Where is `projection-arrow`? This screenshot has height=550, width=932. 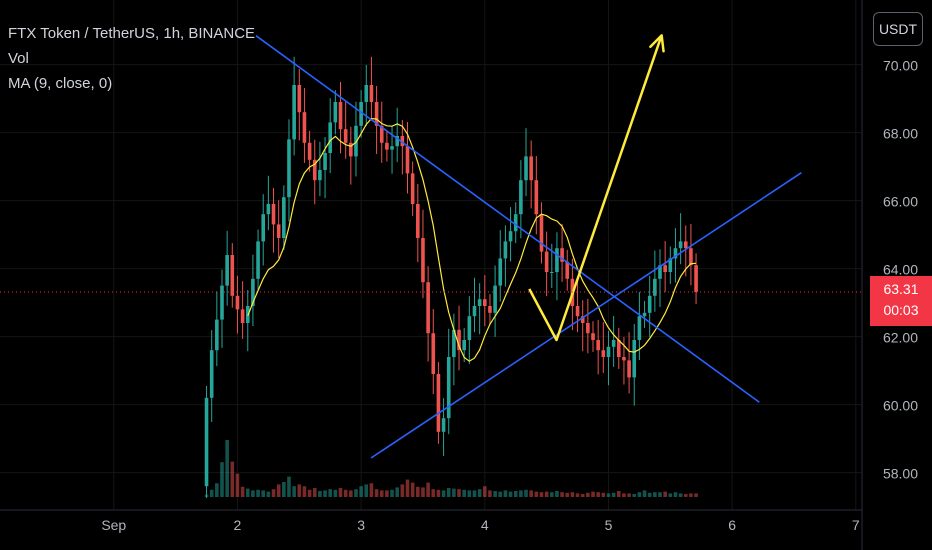
projection-arrow is located at coordinates (595, 188).